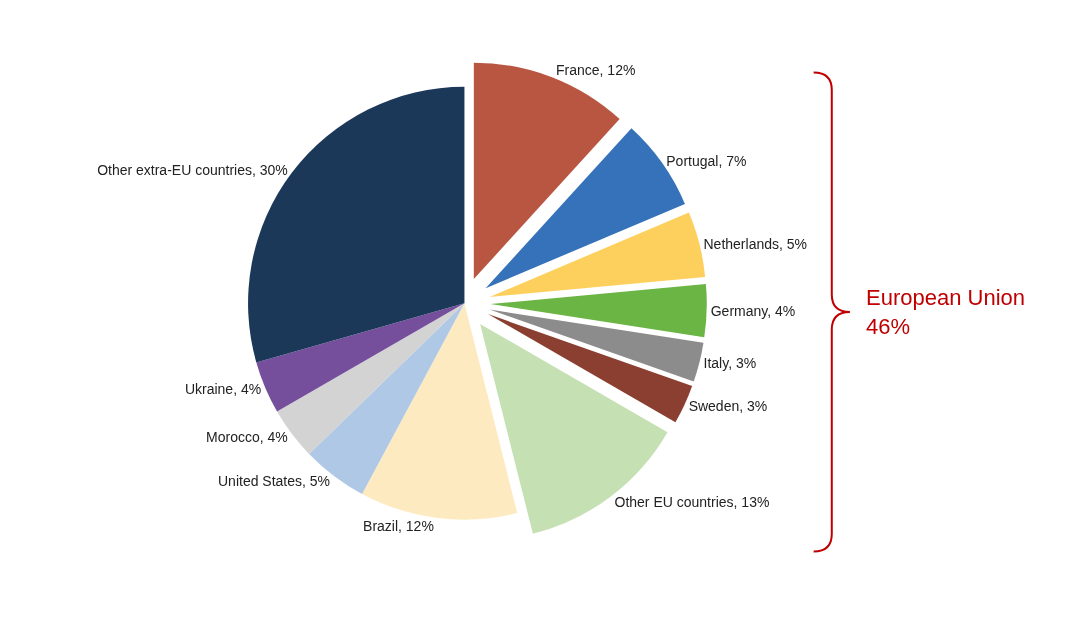 Image resolution: width=1074 pixels, height=624 pixels. What do you see at coordinates (753, 310) in the screenshot?
I see `slice-label: Germany, 4%` at bounding box center [753, 310].